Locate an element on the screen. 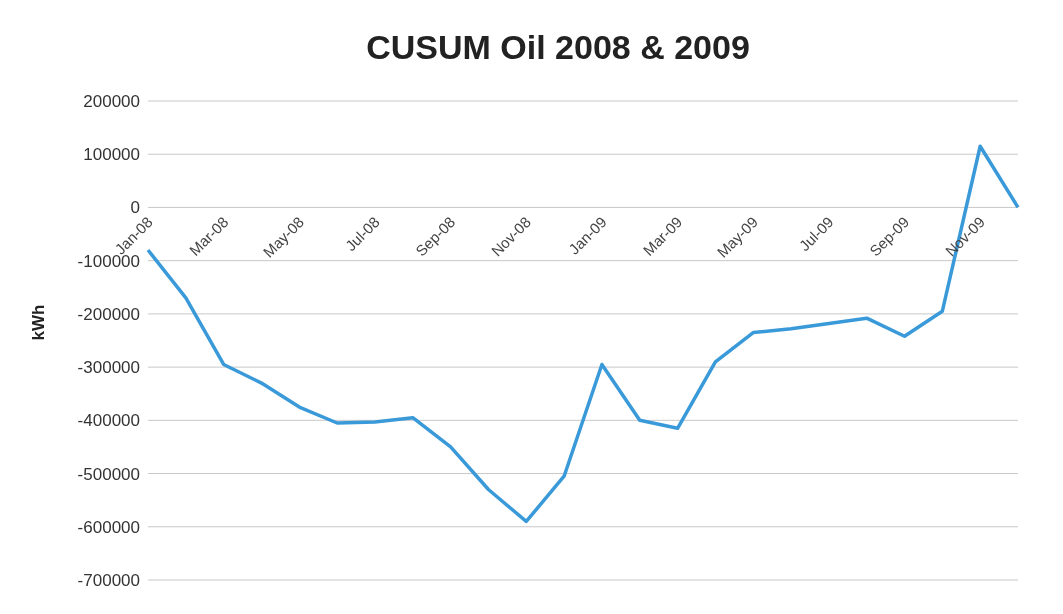 The width and height of the screenshot is (1063, 614). y-tick-label: 200000 is located at coordinates (111, 102).